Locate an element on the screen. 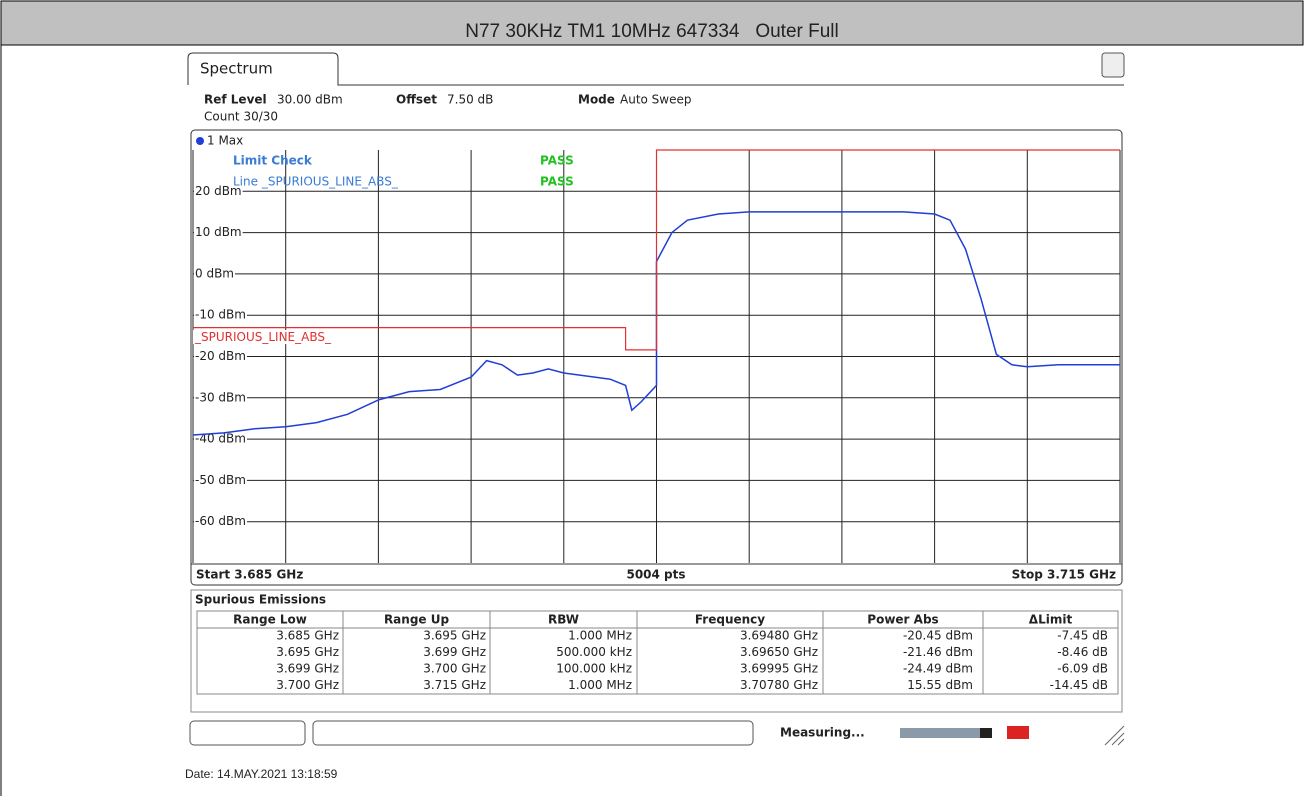 The image size is (1305, 796). trace-dot is located at coordinates (200, 141).